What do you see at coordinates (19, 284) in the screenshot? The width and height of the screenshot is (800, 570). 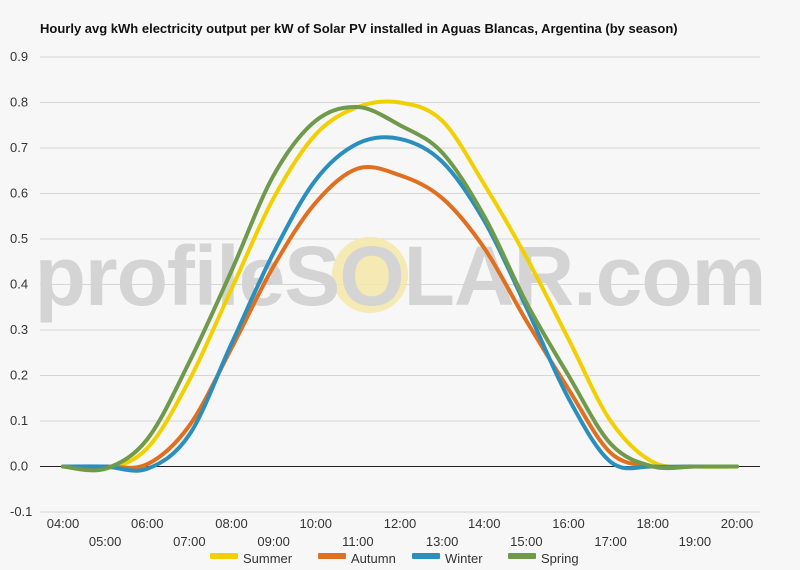 I see `y-tick-label: 0.4` at bounding box center [19, 284].